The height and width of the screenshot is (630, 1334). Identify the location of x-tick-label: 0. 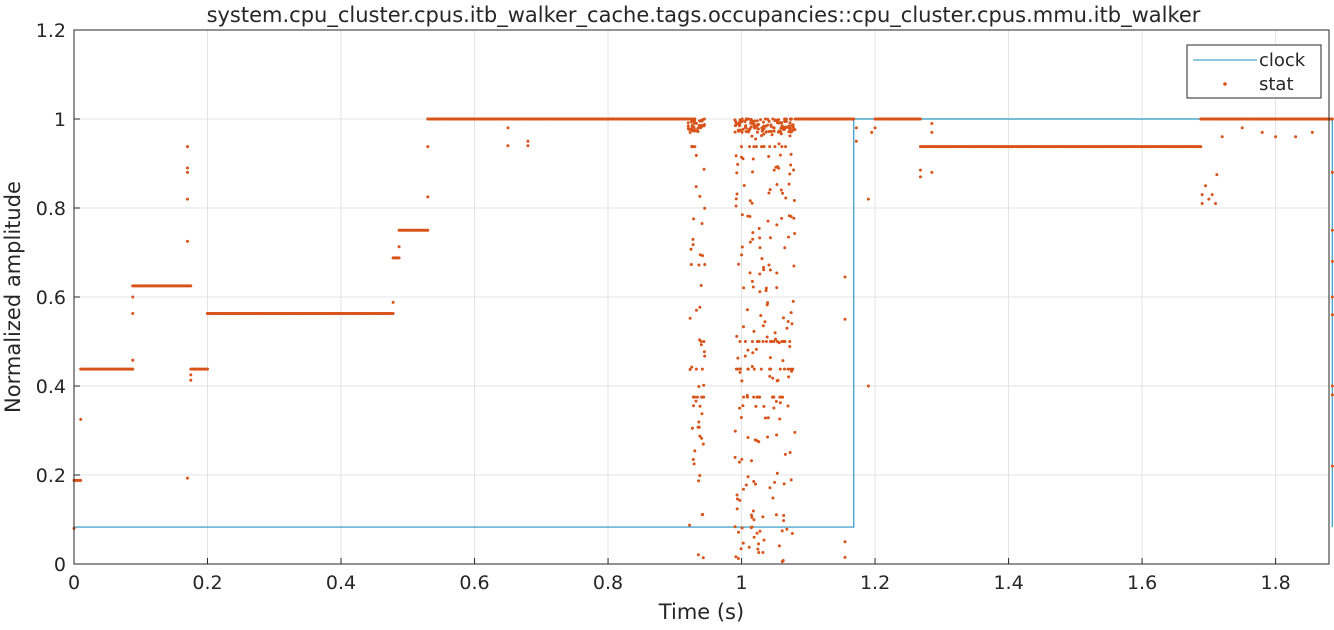
(74, 583).